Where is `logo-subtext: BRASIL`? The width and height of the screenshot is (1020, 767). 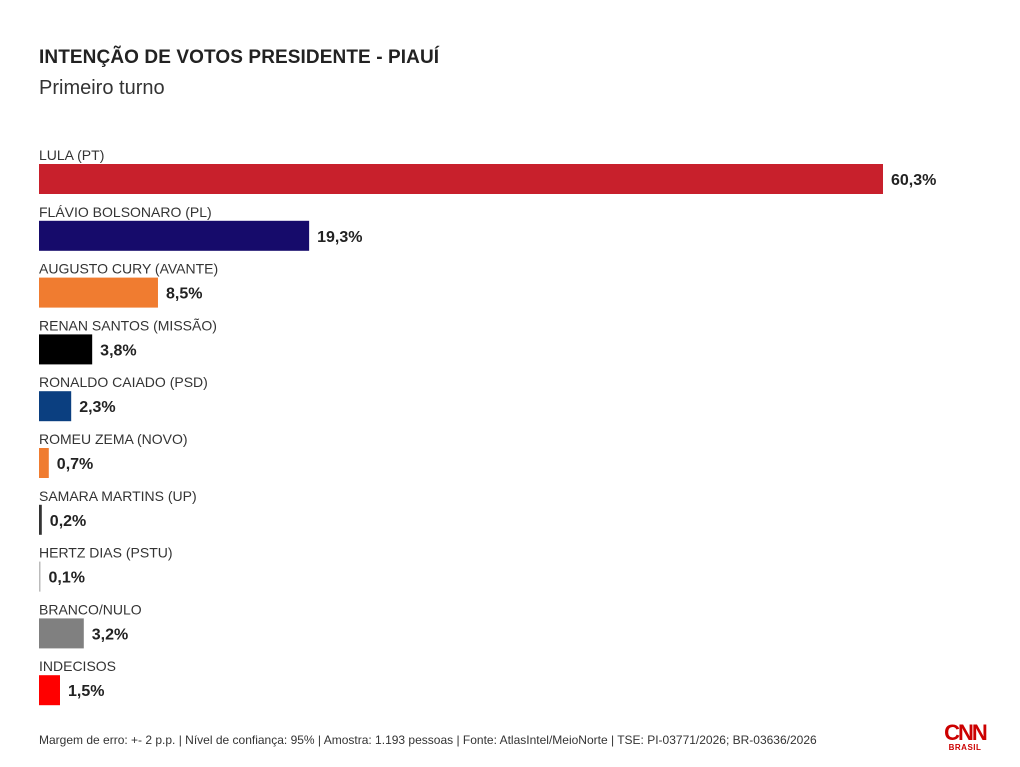 logo-subtext: BRASIL is located at coordinates (965, 747).